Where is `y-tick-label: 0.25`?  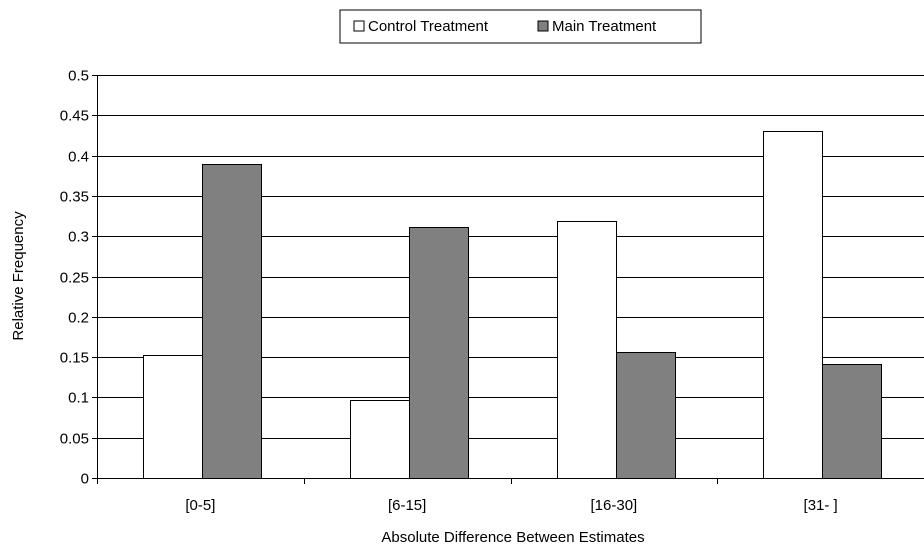
y-tick-label: 0.25 is located at coordinates (74, 278).